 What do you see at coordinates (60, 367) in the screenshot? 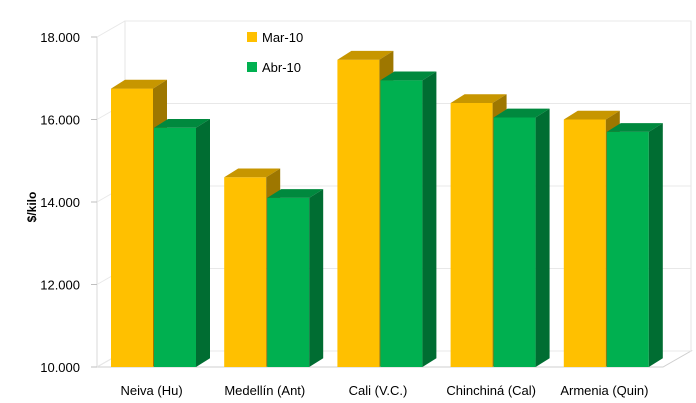
I see `y-tick-label: 10.000` at bounding box center [60, 367].